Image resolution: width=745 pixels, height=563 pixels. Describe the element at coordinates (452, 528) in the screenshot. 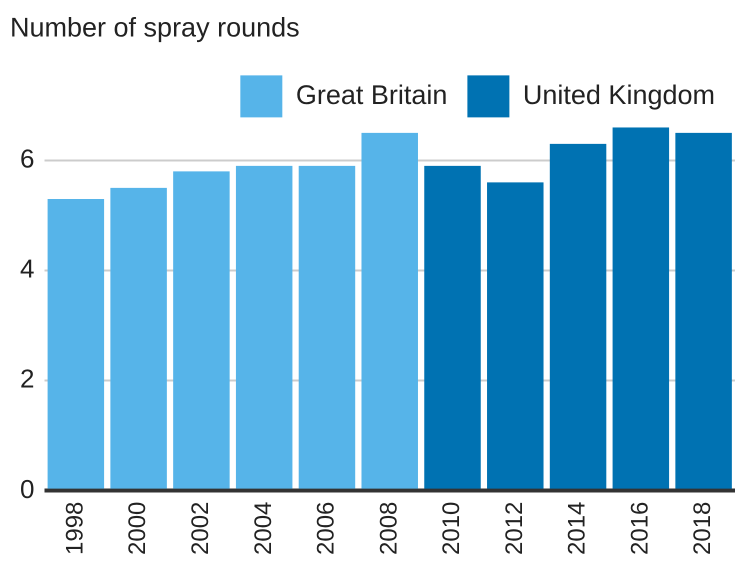

I see `x-tick-label: 2010` at that location.